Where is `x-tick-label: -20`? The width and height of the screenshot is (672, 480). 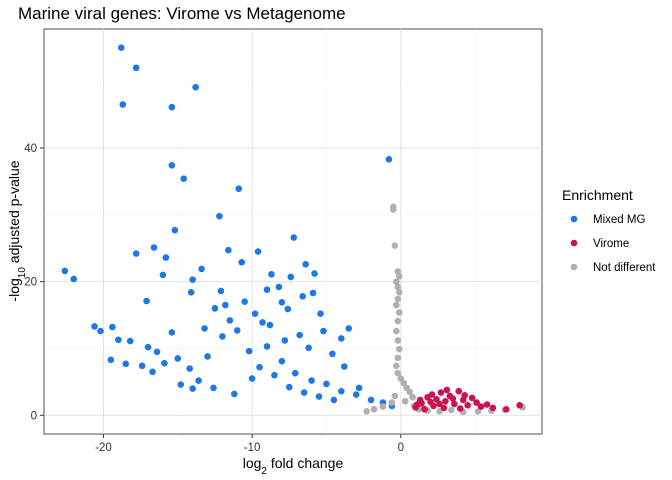 x-tick-label: -20 is located at coordinates (103, 448).